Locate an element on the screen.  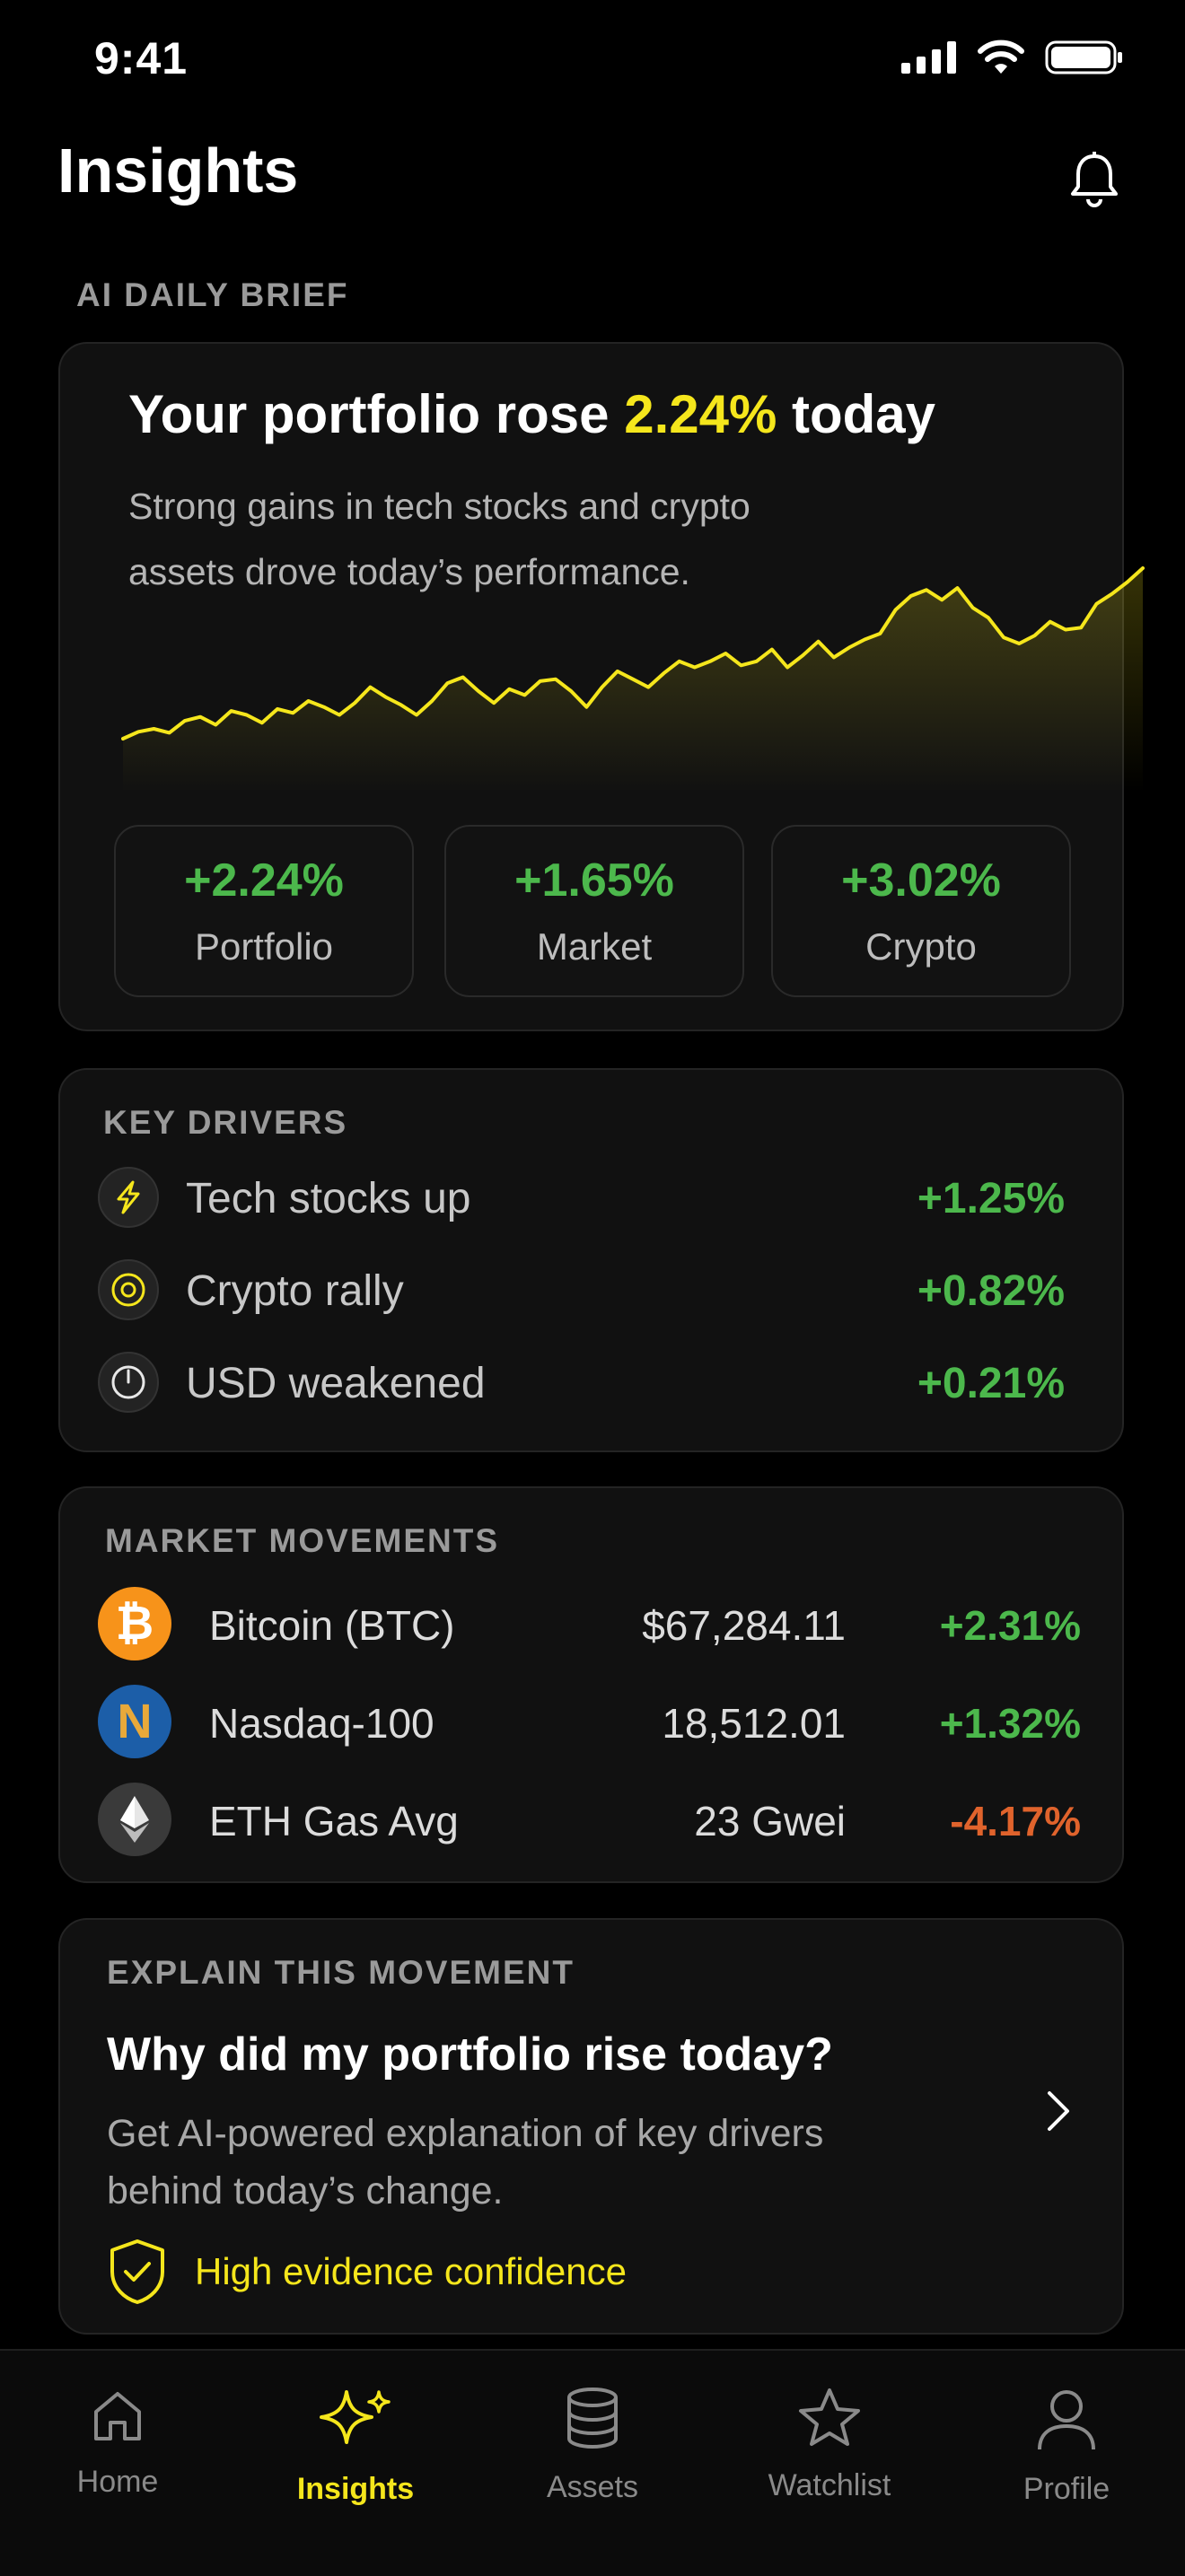
driver-label: Crypto rally is located at coordinates (295, 1291).